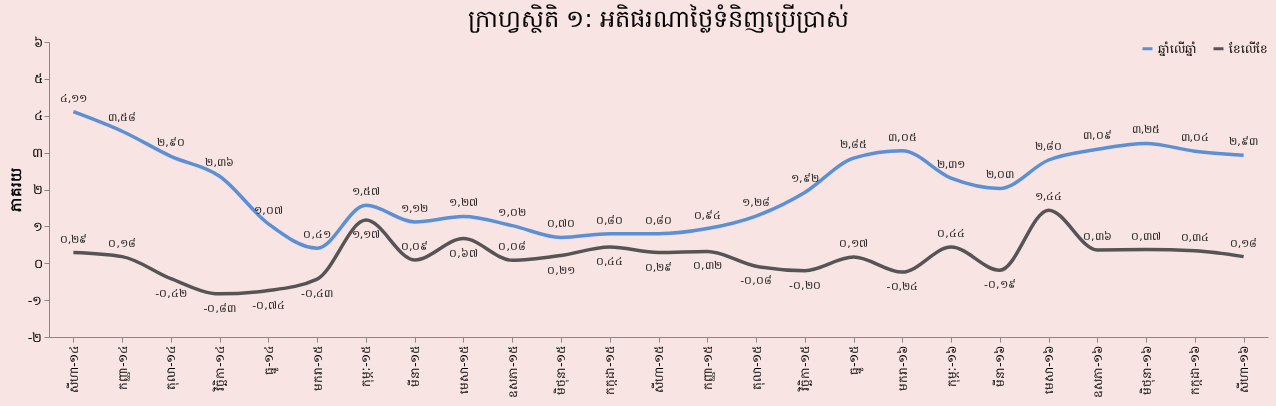 Image resolution: width=1276 pixels, height=406 pixels. Describe the element at coordinates (35, 337) in the screenshot. I see `y-tick-label: -២` at that location.